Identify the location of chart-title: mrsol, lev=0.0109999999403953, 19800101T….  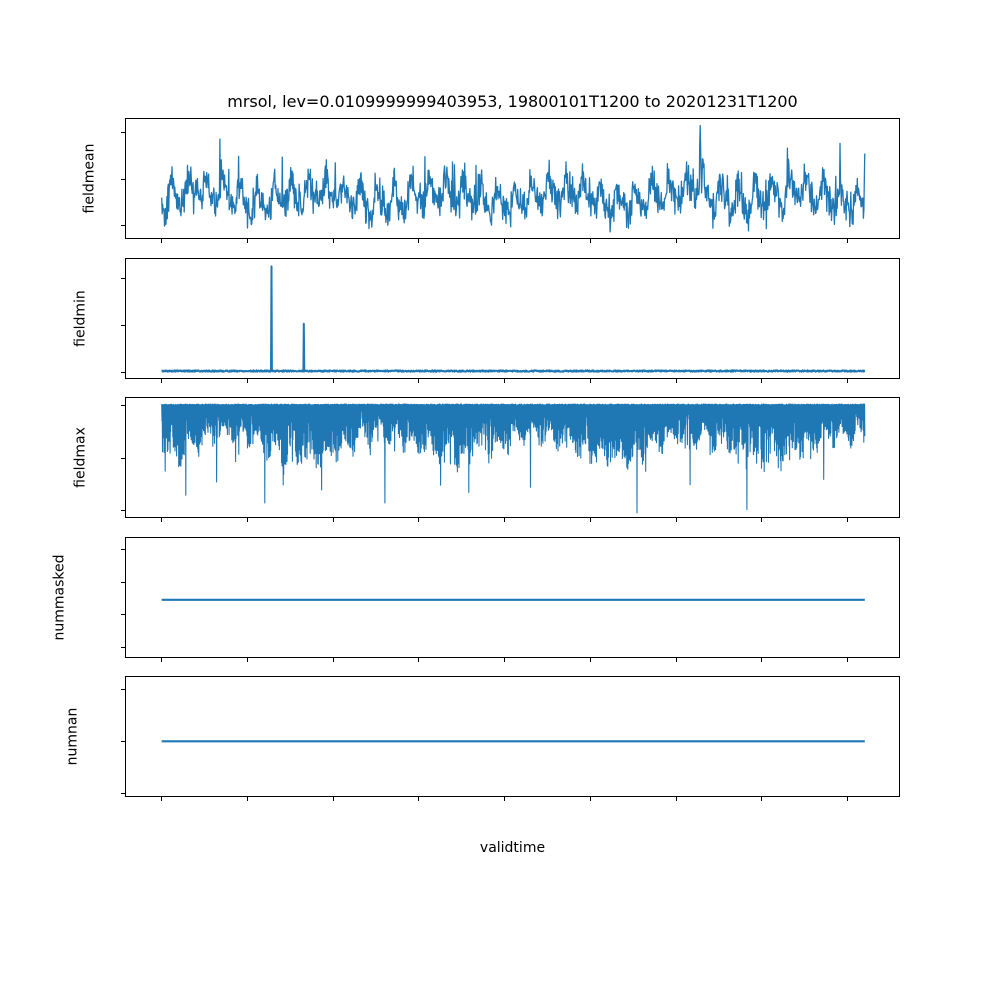
(512, 101).